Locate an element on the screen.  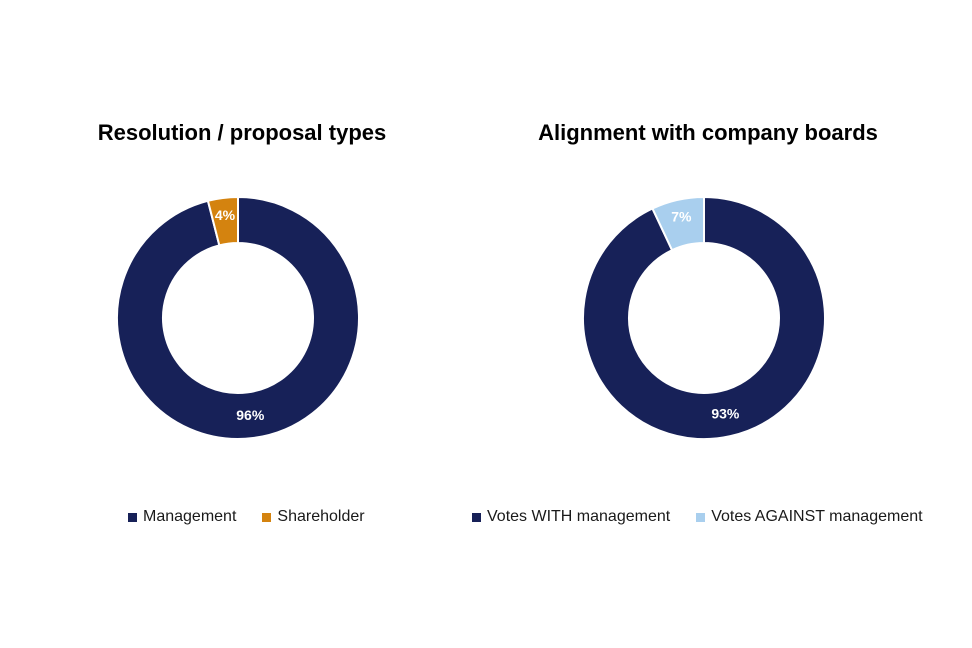
data-label-management: 96% is located at coordinates (250, 415).